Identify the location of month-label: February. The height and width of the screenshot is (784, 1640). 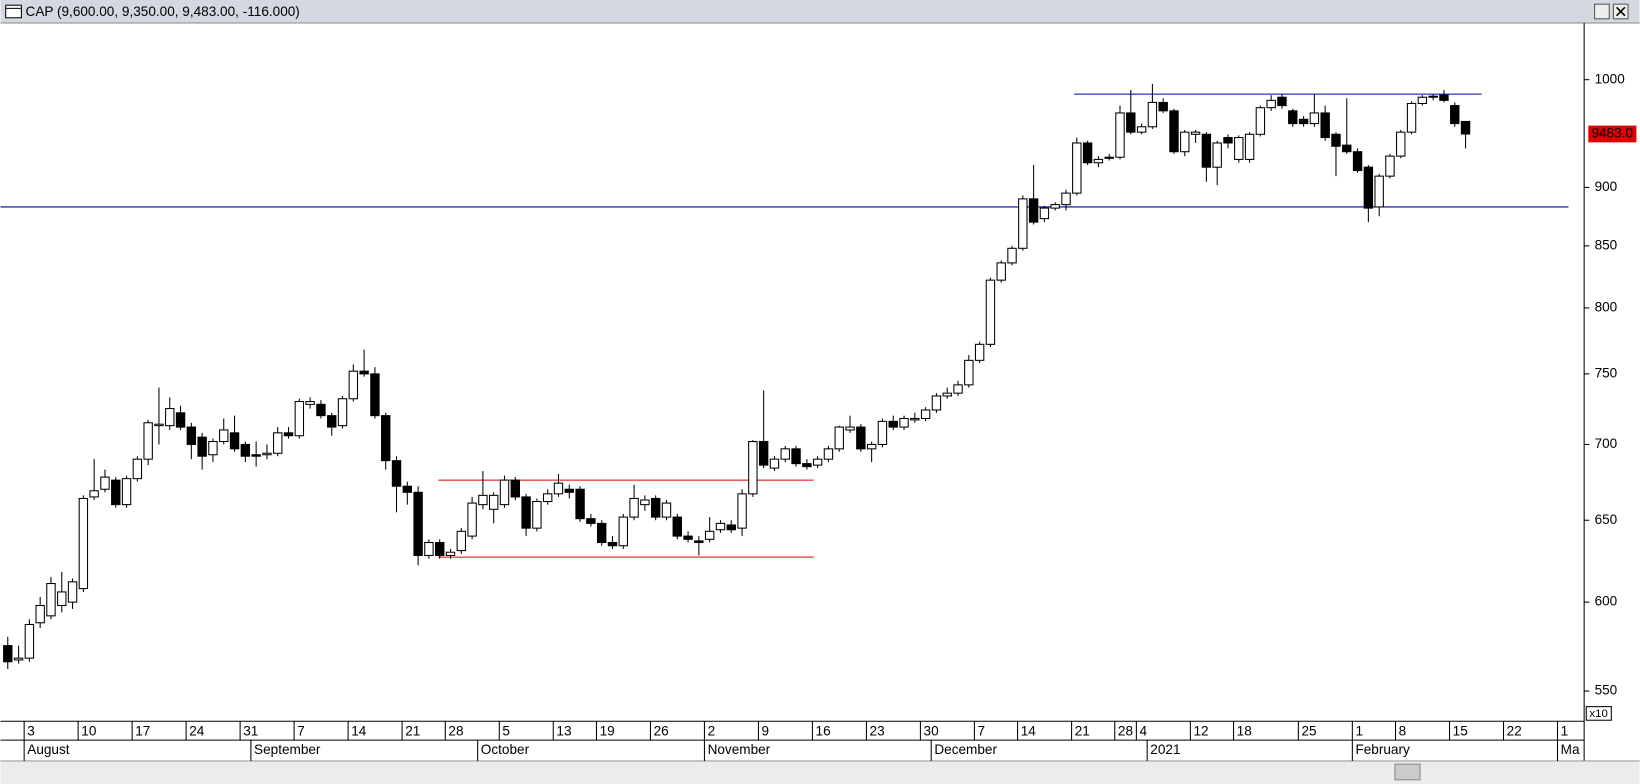
(1382, 749).